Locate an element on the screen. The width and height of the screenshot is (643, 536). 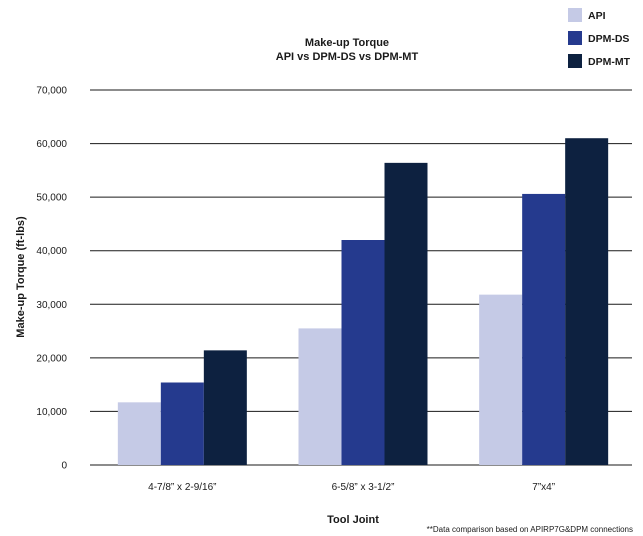
y-tick-label: 10,000 is located at coordinates (51, 412).